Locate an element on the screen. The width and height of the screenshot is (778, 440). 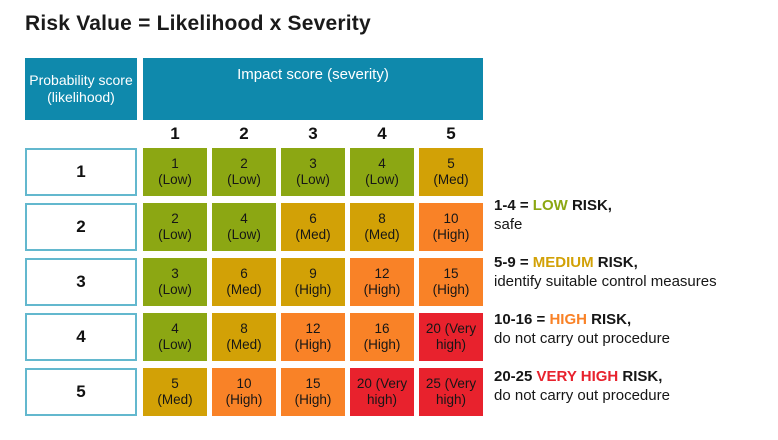
legend-description: identify suitable control measures is located at coordinates (605, 281).